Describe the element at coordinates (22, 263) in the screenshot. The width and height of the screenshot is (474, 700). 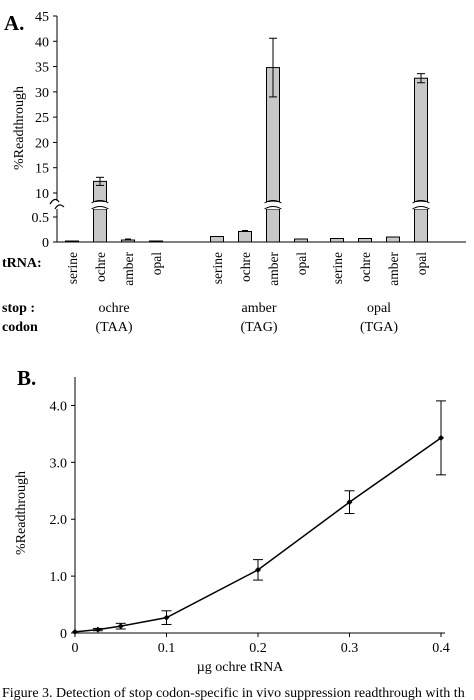
I see `trna-row-label: tRNA:` at that location.